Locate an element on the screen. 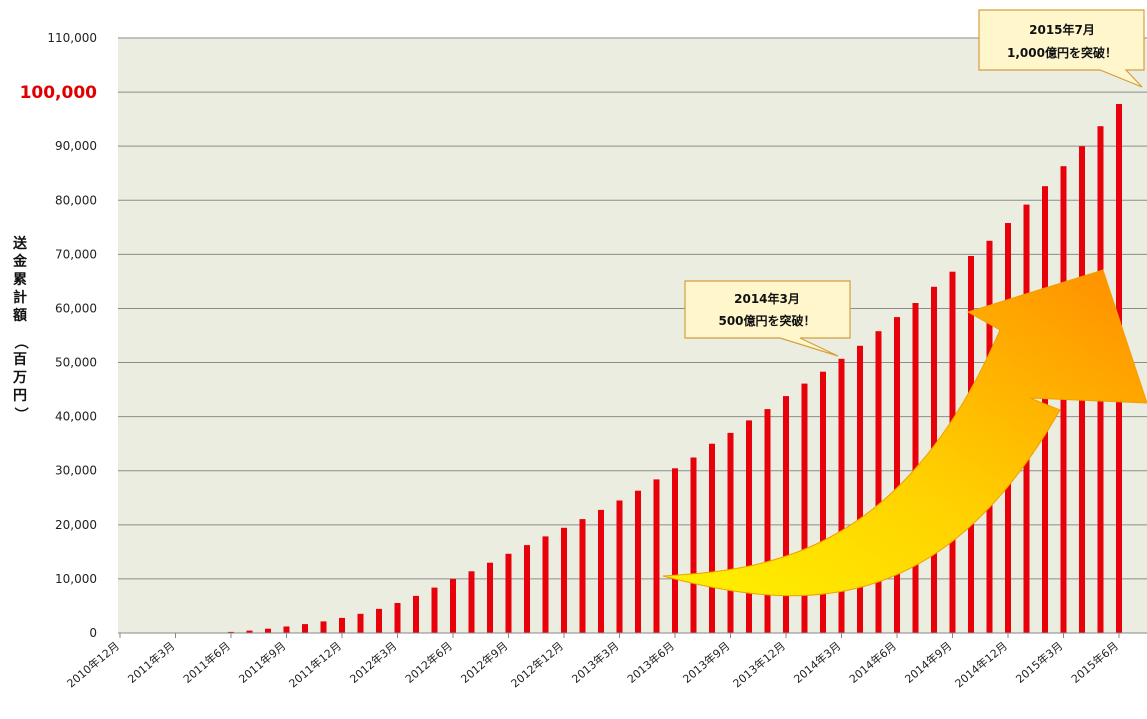  x-tick-label: 2012年12月 is located at coordinates (537, 665).